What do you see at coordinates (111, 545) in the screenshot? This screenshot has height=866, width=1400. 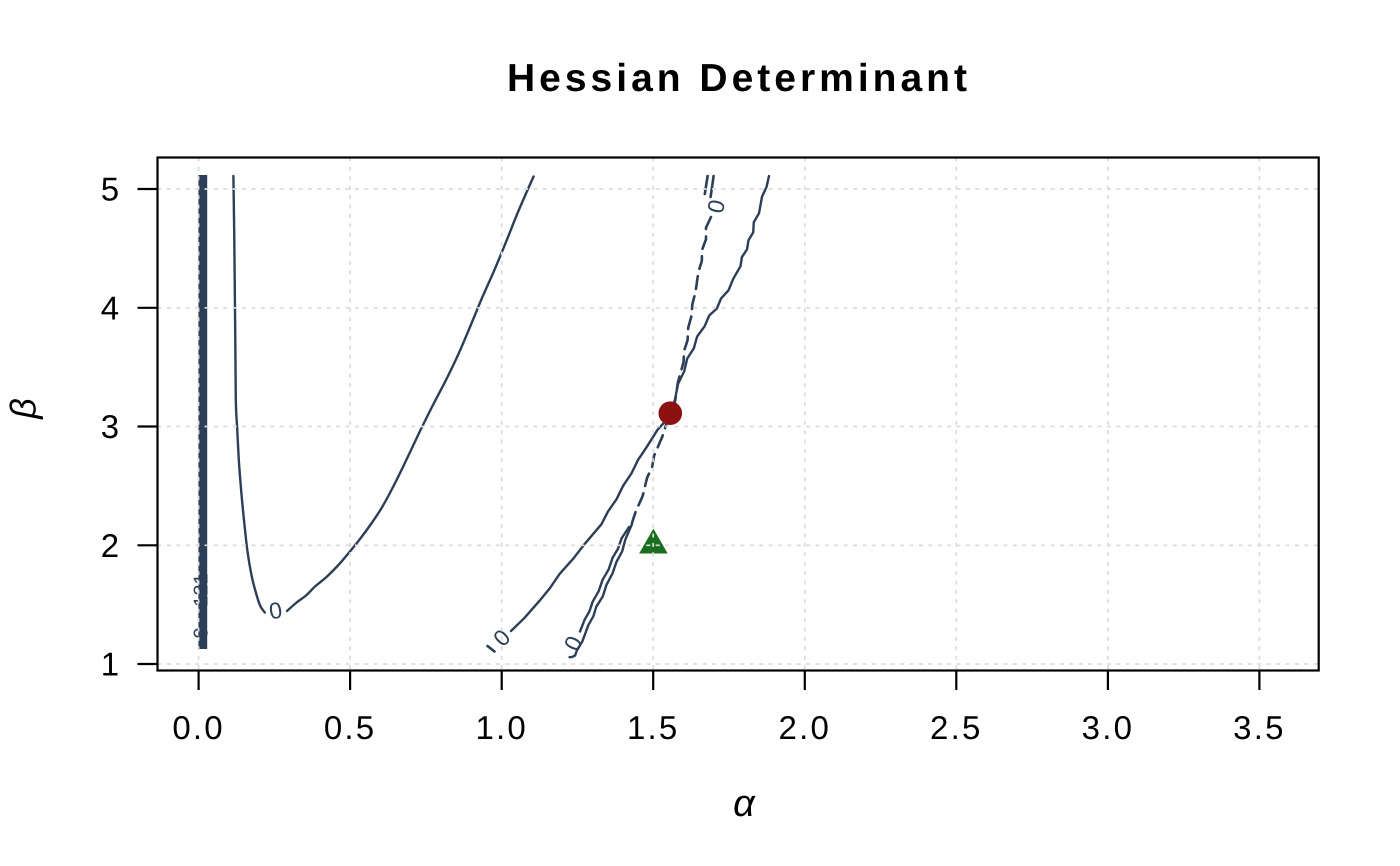 I see `svg-text: 2` at bounding box center [111, 545].